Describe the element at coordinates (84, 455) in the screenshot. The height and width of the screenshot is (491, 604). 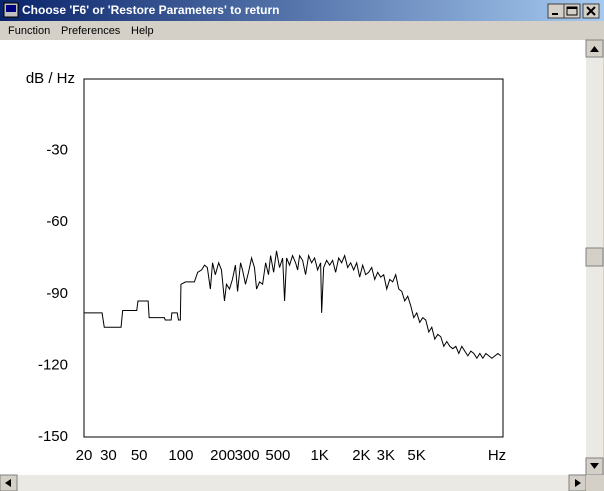
I see `x-tick-label: 20` at that location.